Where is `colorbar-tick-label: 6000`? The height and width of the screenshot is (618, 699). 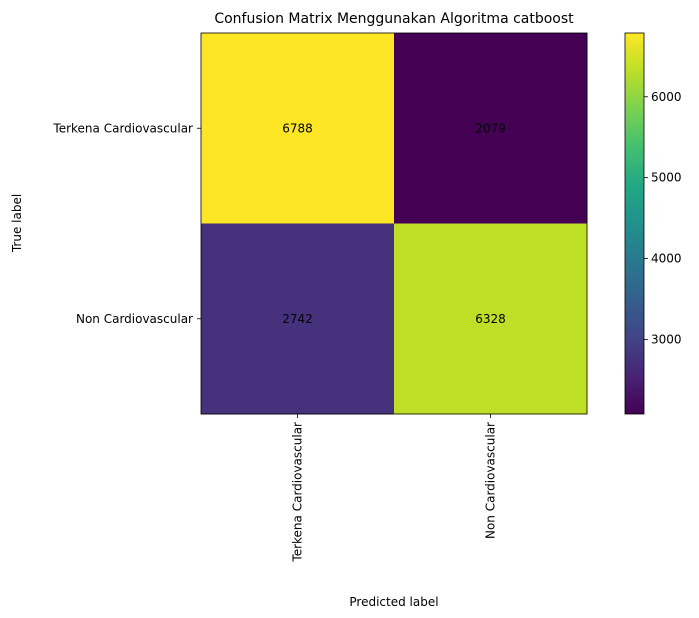 colorbar-tick-label: 6000 is located at coordinates (666, 97).